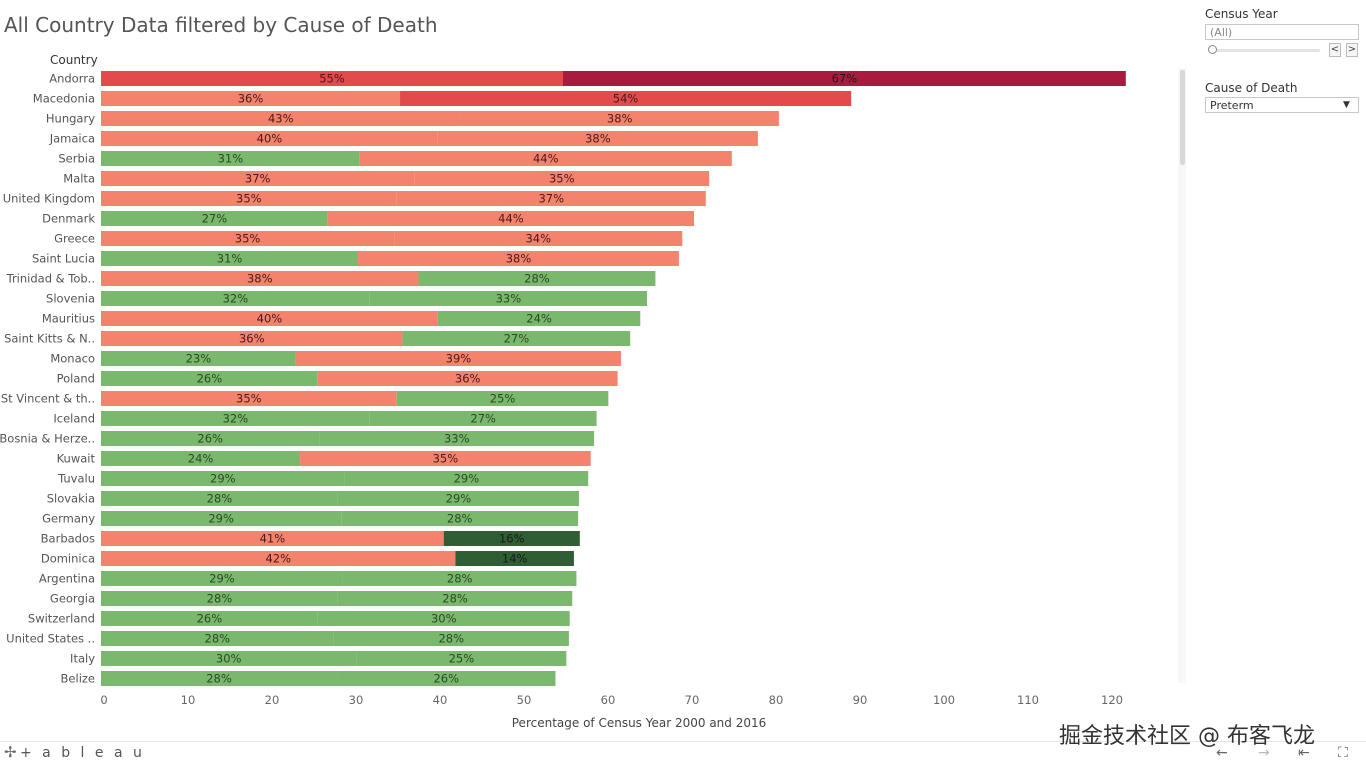 This screenshot has height=769, width=1366. Describe the element at coordinates (63, 259) in the screenshot. I see `country-label: Saint Lucia` at that location.